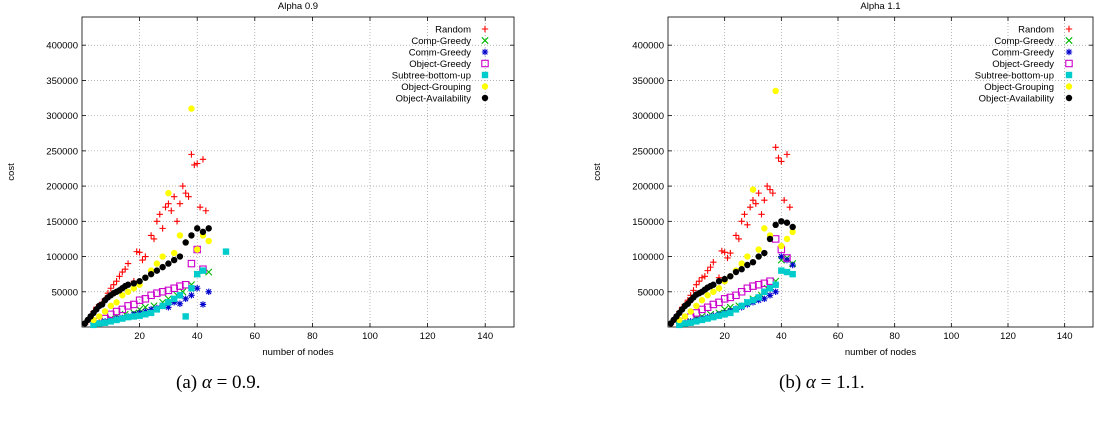 This screenshot has width=1095, height=423. What do you see at coordinates (732, 234) in the screenshot?
I see `series-random` at bounding box center [732, 234].